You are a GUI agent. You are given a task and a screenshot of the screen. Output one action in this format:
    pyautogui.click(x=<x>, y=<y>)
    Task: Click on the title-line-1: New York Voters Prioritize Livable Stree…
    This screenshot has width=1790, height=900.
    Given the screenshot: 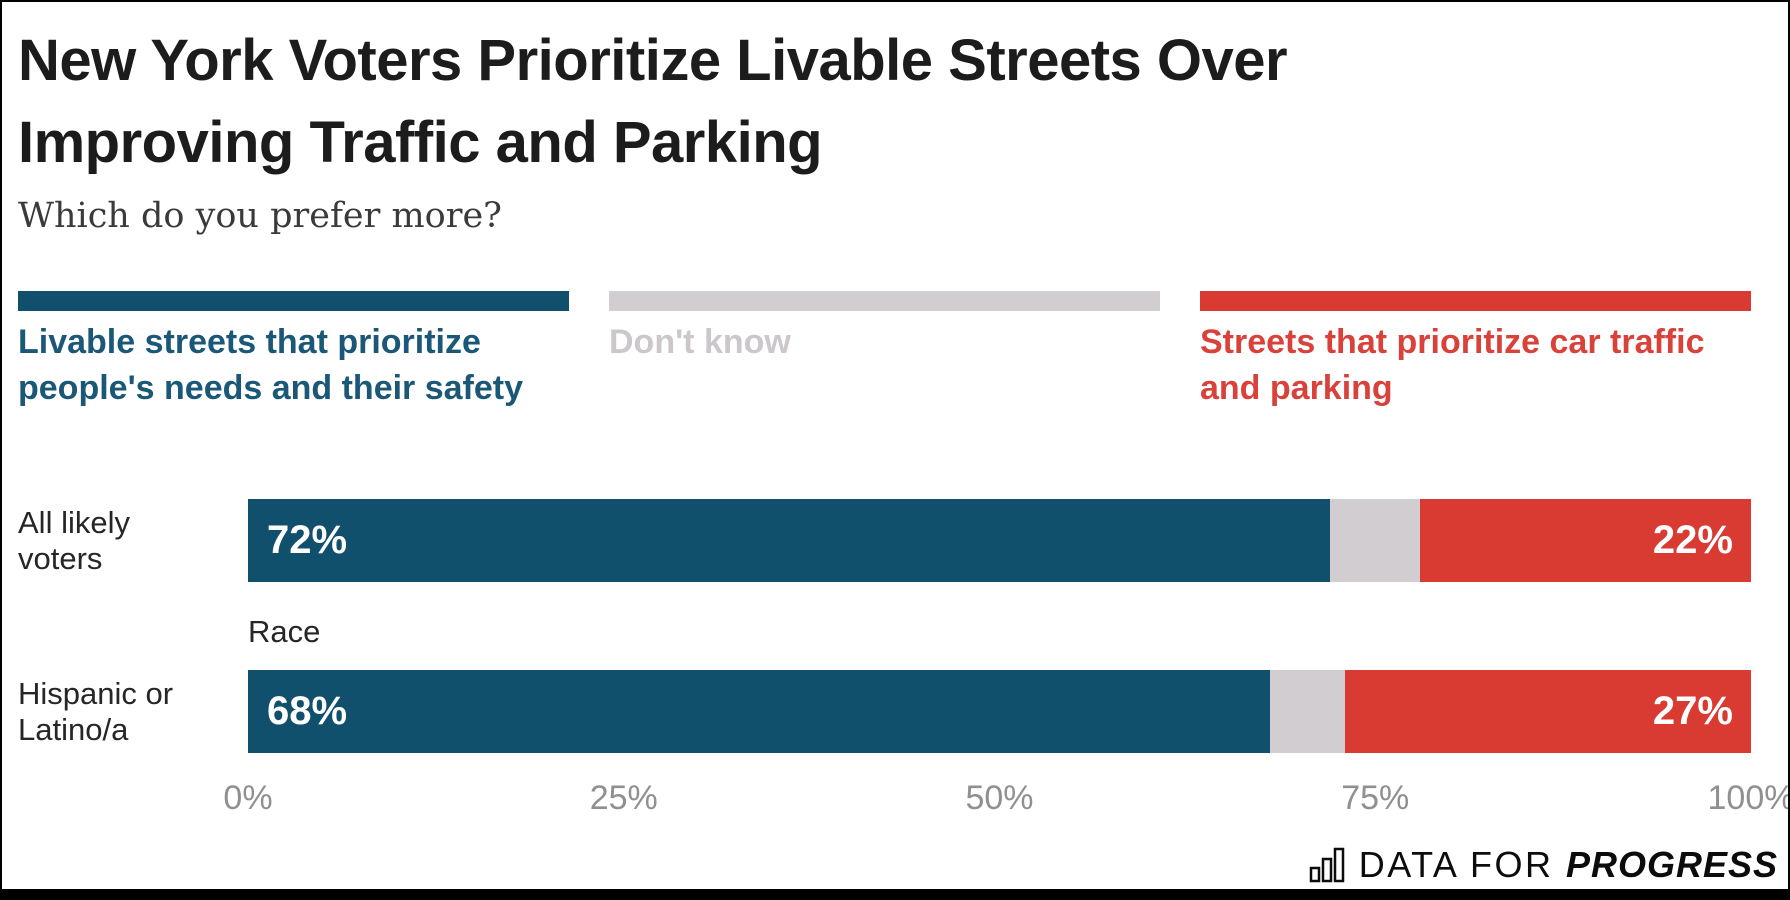 What is the action you would take?
    pyautogui.click(x=653, y=60)
    